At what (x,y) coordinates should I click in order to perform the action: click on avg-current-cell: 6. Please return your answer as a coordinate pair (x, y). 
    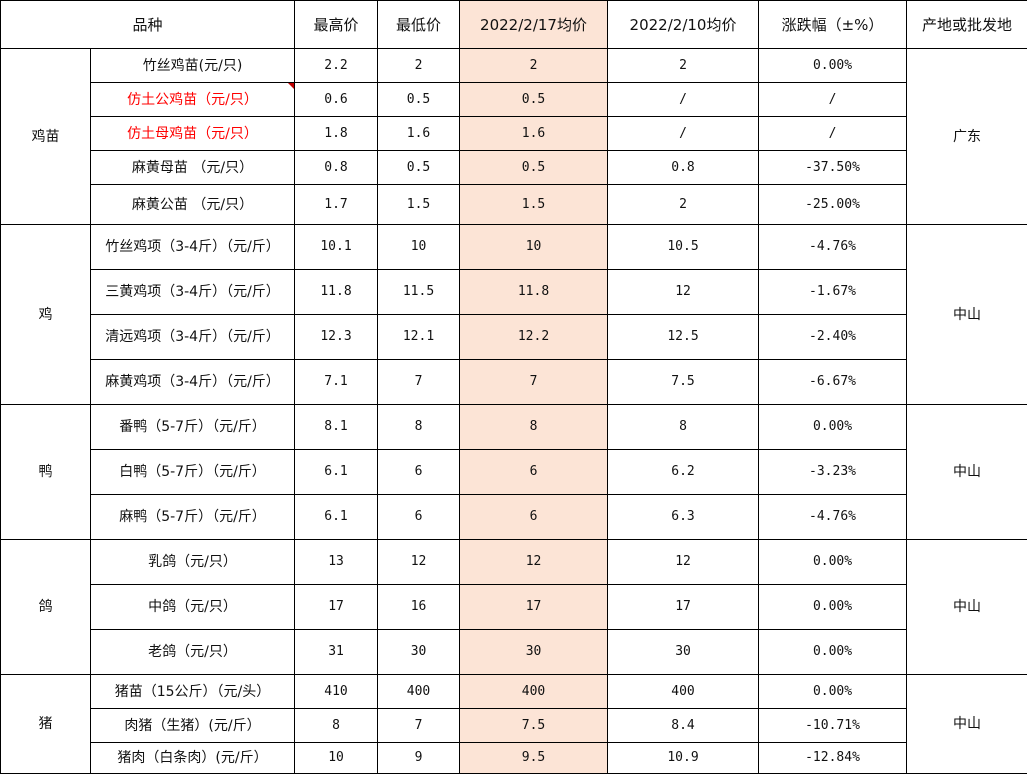
    Looking at the image, I should click on (534, 472).